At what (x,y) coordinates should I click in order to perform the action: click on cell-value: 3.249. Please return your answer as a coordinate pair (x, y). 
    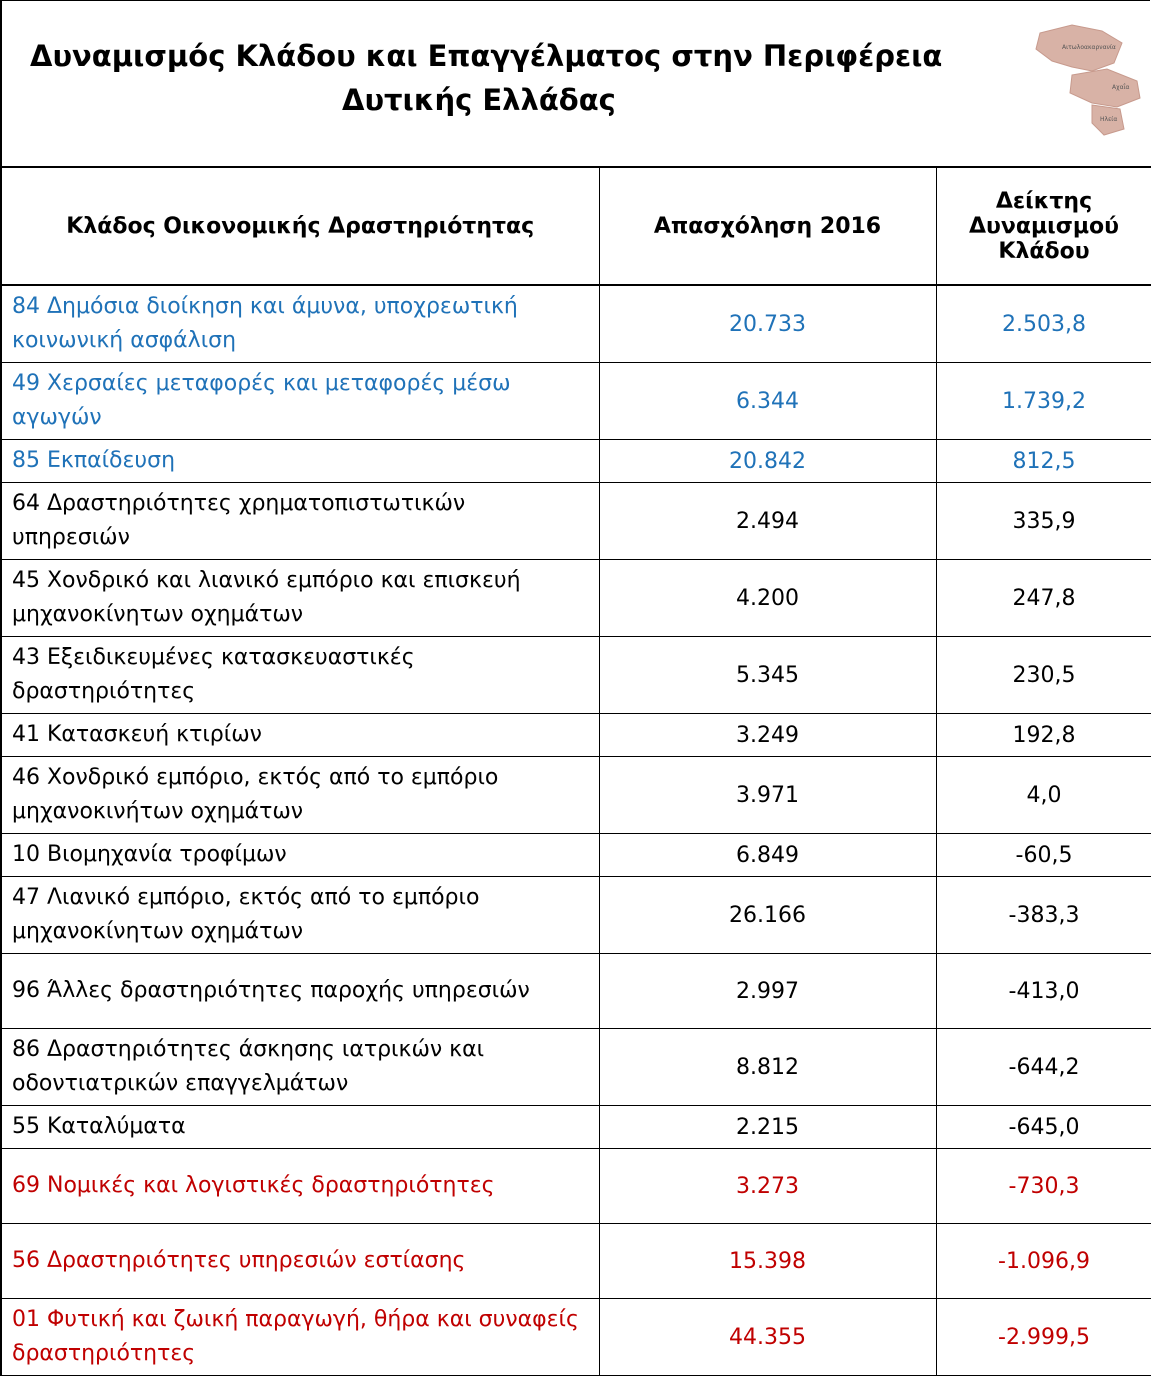
    Looking at the image, I should click on (767, 735).